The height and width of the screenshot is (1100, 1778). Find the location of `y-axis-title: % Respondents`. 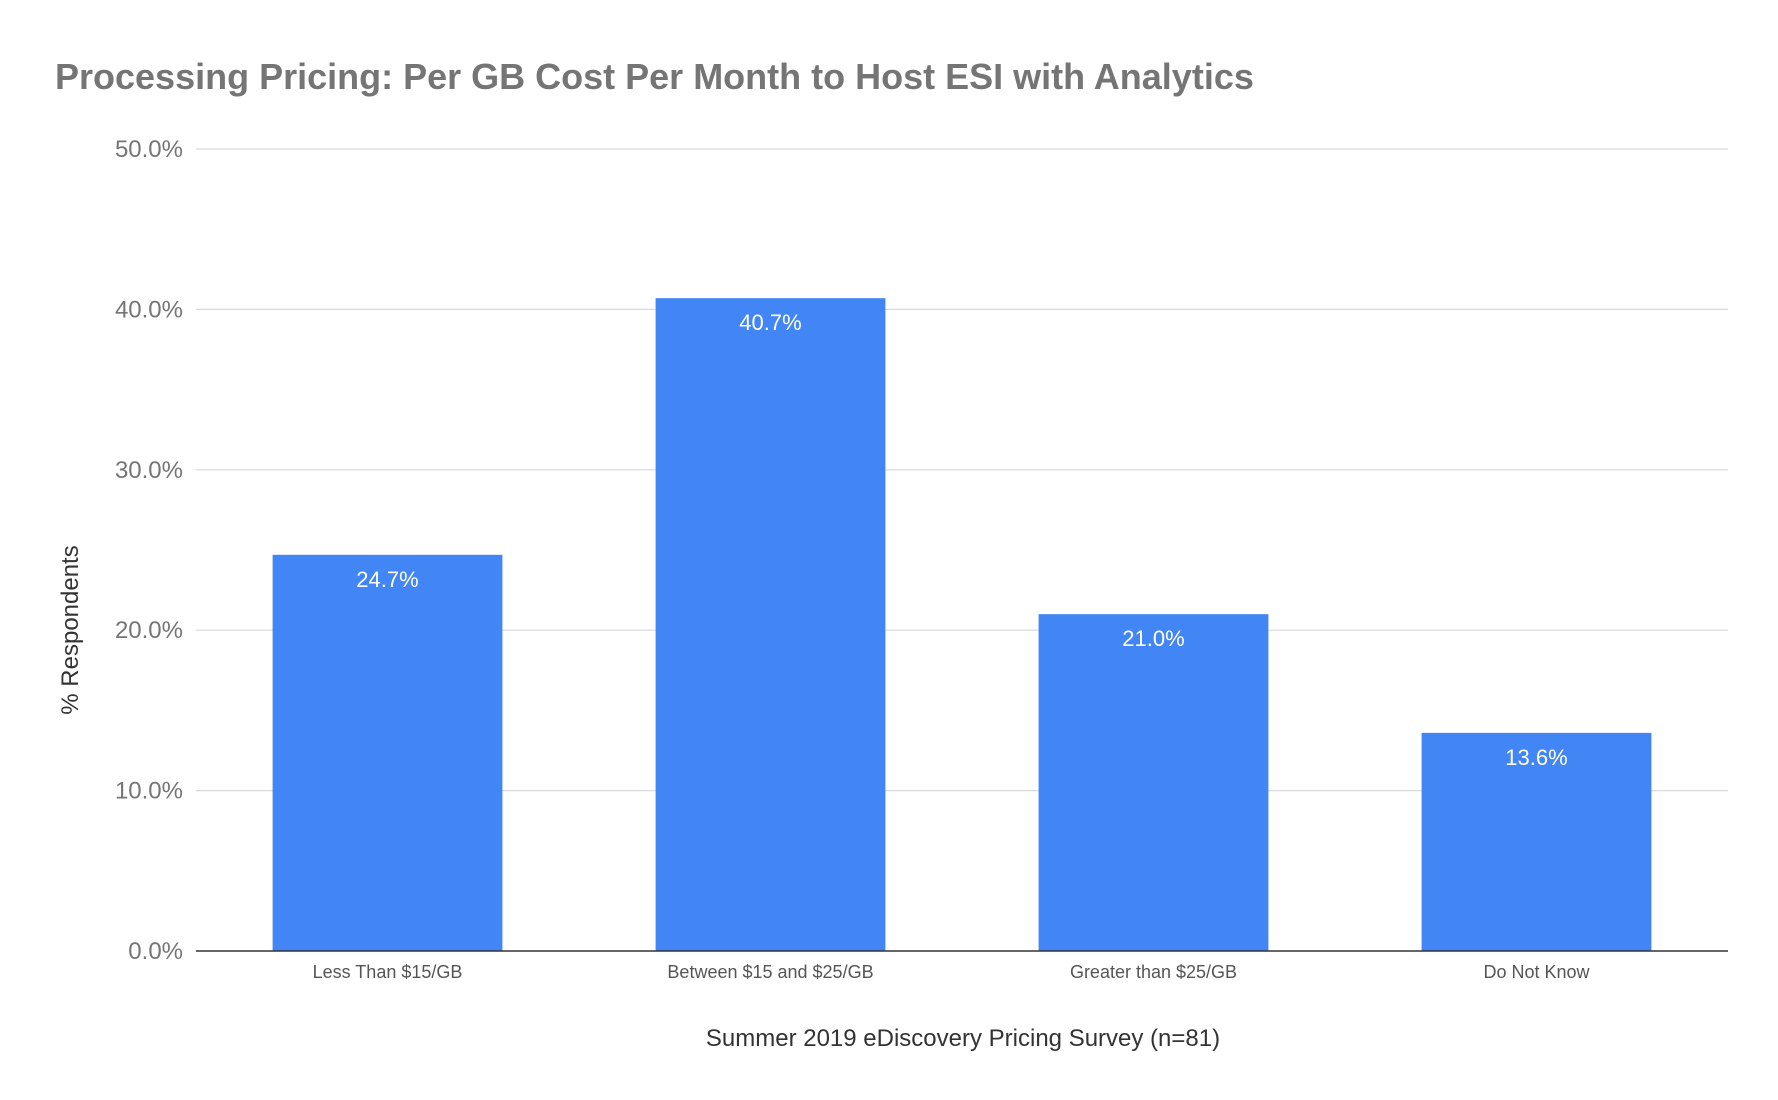

y-axis-title: % Respondents is located at coordinates (70, 629).